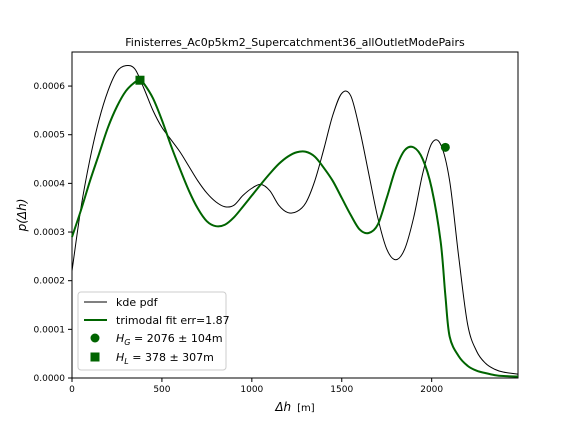 The height and width of the screenshot is (432, 576). I want to click on y-tick-label: 0.0003, so click(50, 233).